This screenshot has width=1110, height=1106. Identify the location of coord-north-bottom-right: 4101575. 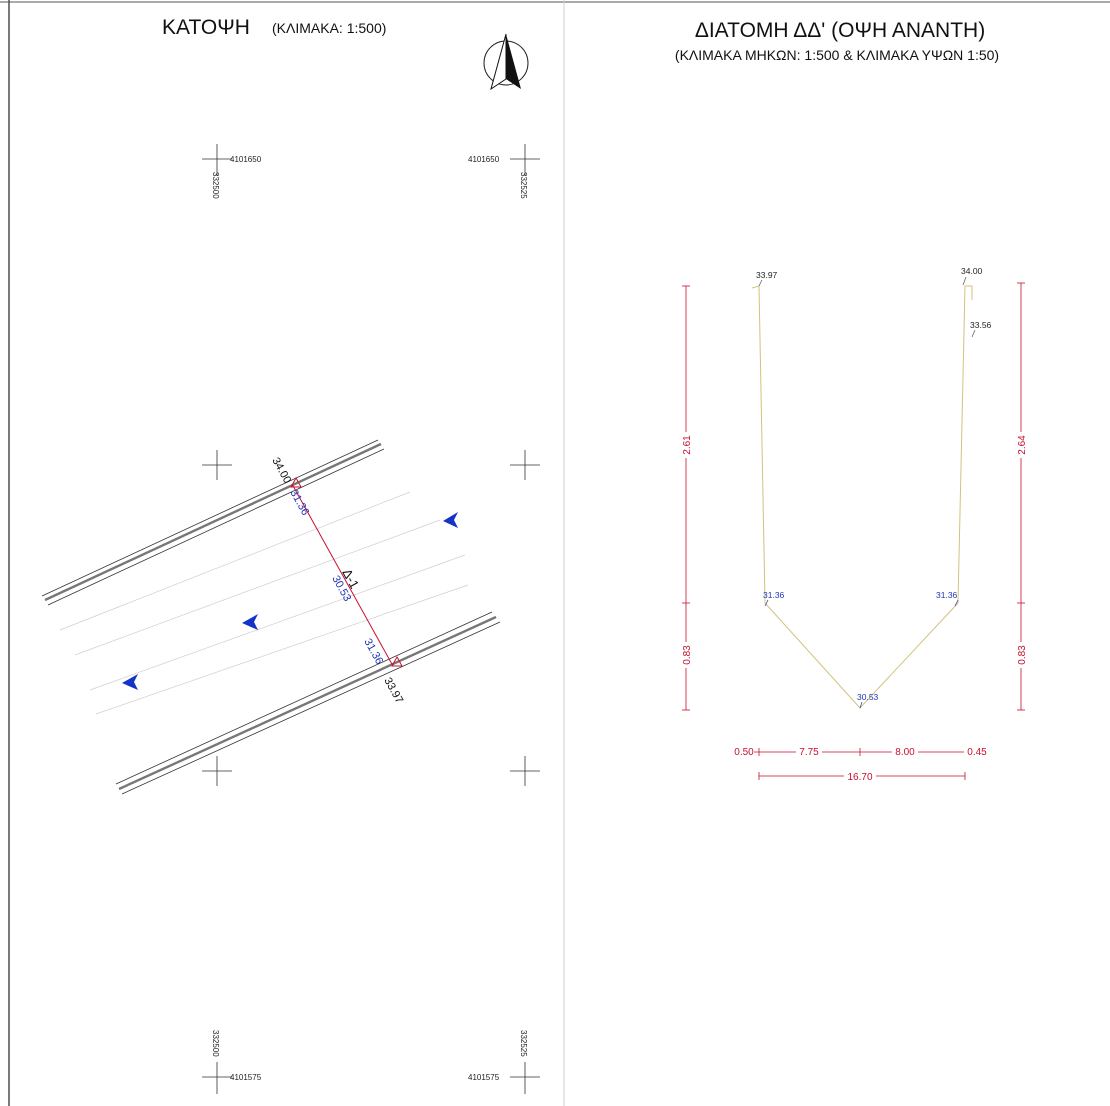
(484, 1077).